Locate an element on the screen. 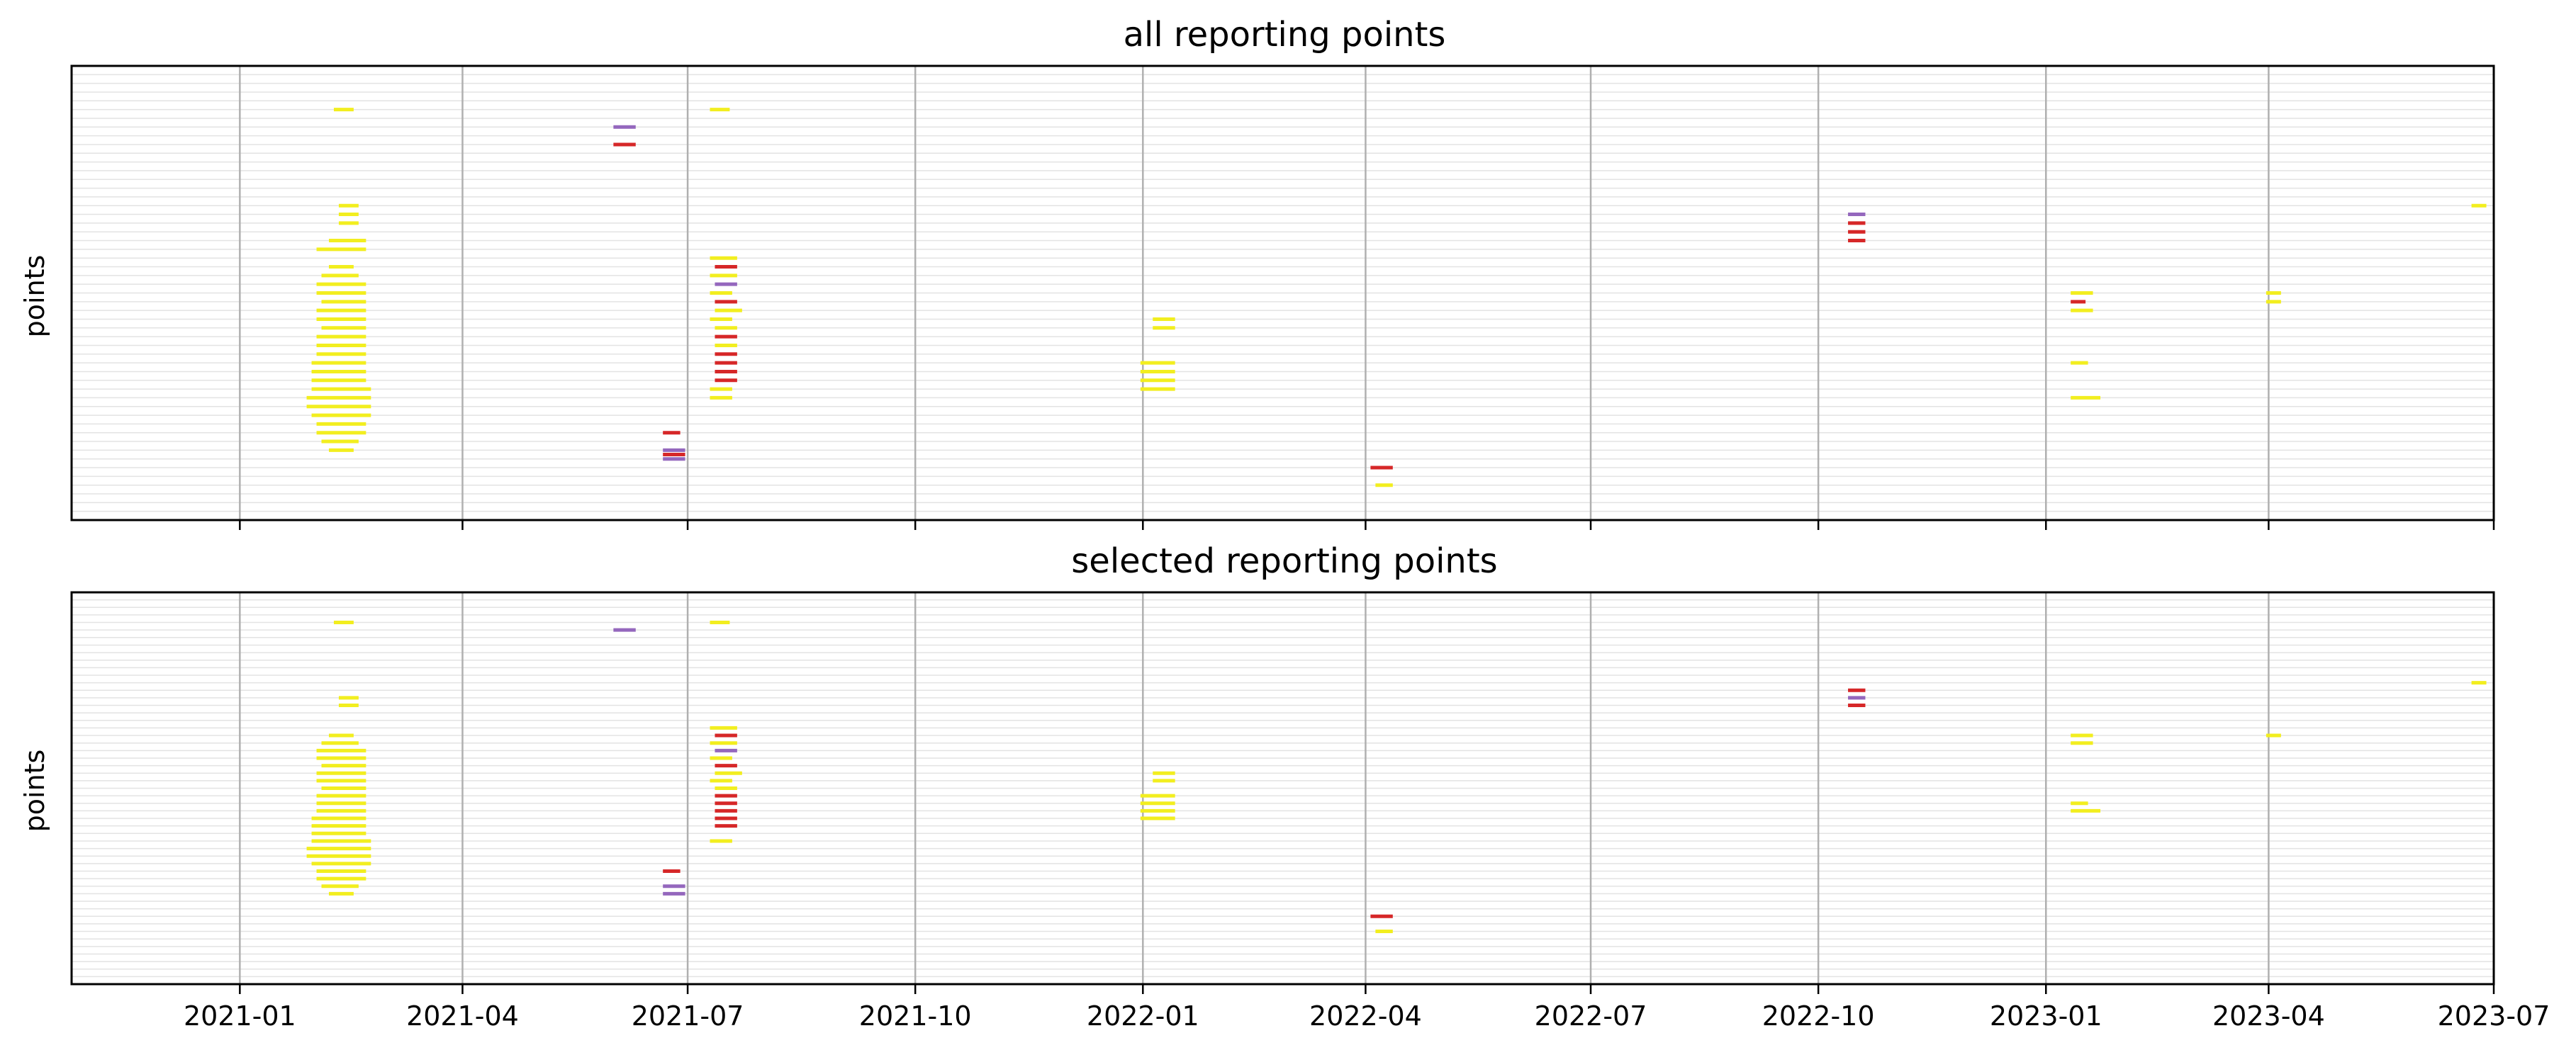  x-ticks is located at coordinates (1367, 525).